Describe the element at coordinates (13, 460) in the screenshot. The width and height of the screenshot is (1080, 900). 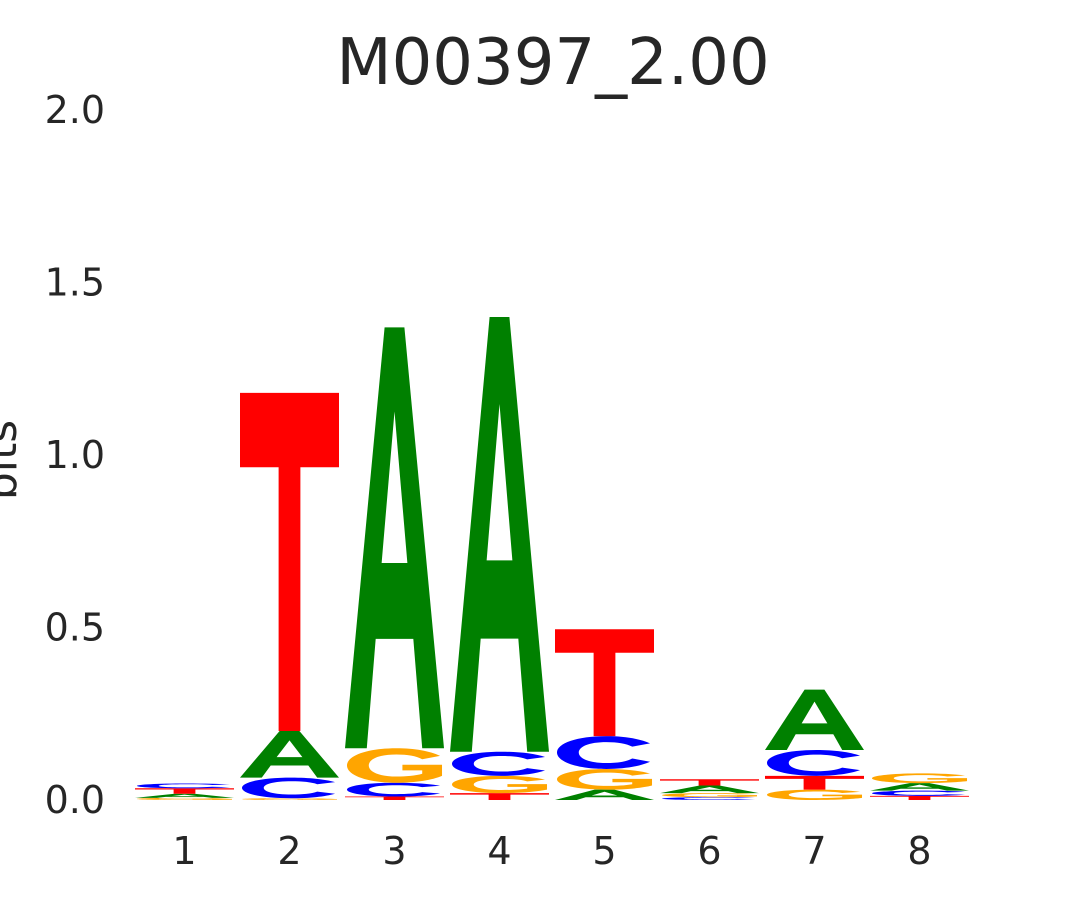
I see `y-axis-label: bits` at that location.